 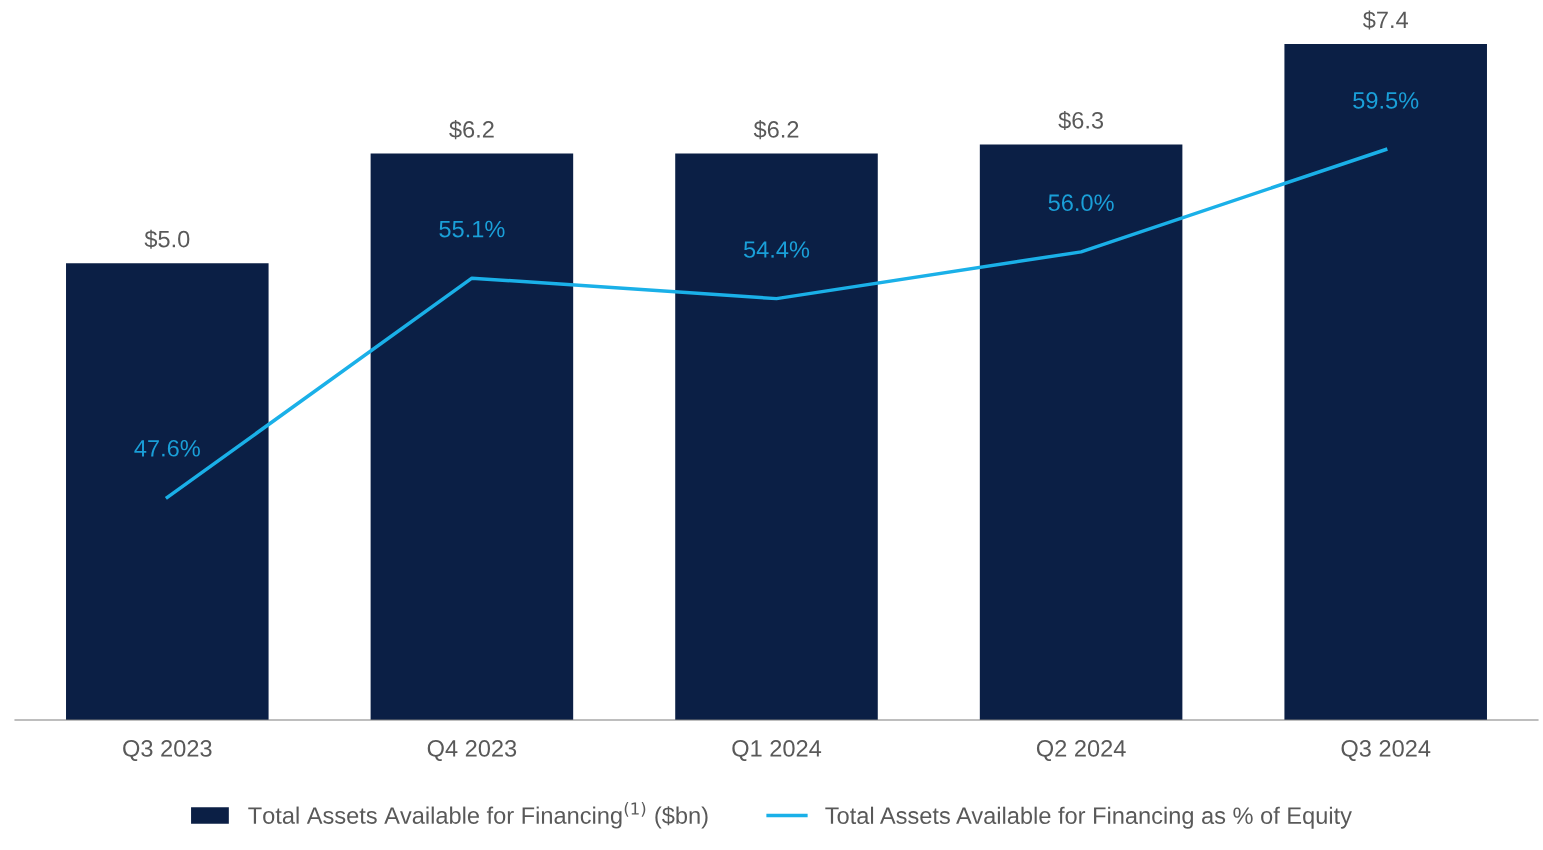 I want to click on data-label: 47.6%, so click(x=167, y=448).